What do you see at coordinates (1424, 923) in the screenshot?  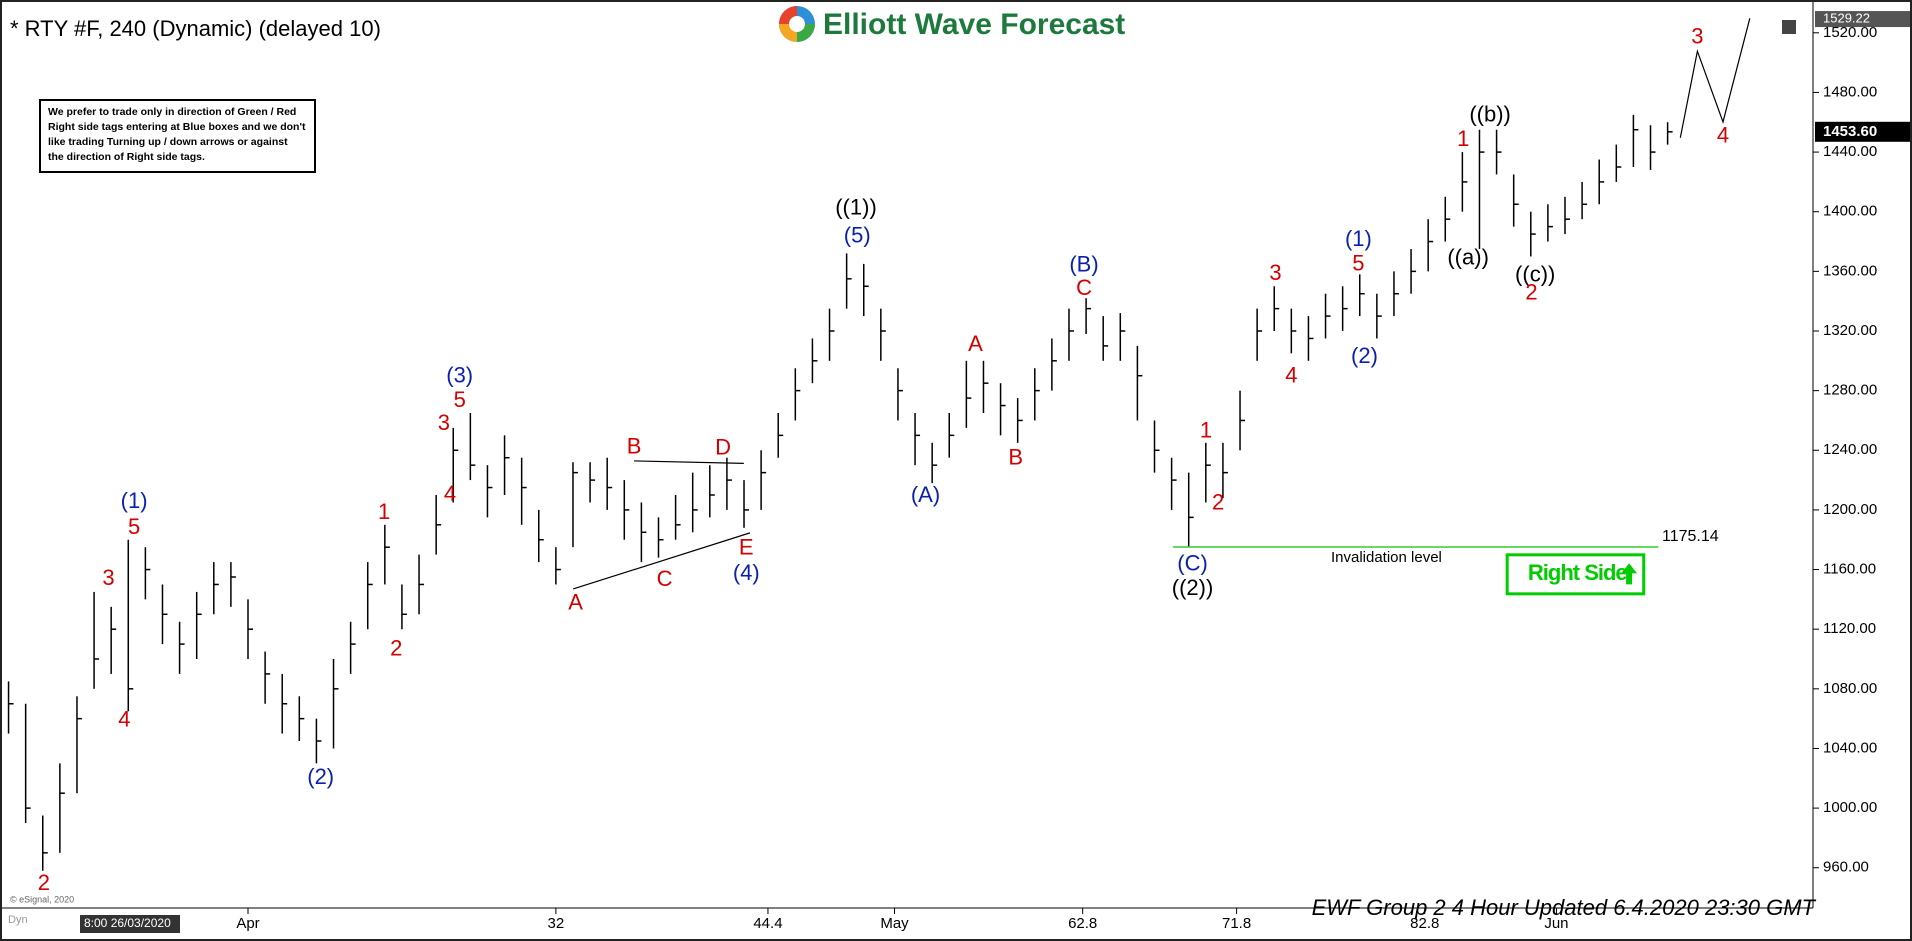 I see `x-tick-label: 82.8` at bounding box center [1424, 923].